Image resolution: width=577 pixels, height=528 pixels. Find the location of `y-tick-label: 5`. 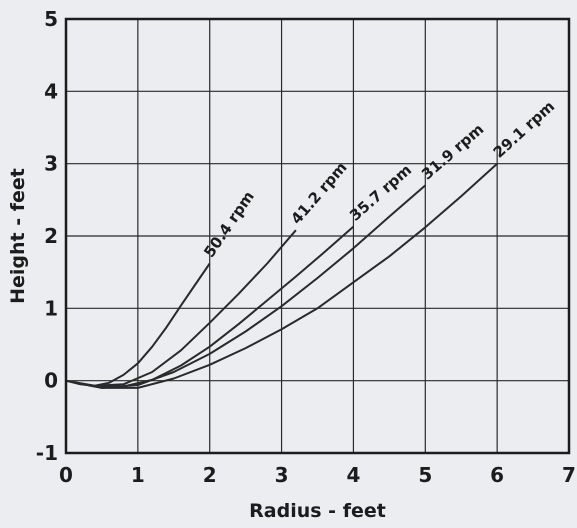

y-tick-label: 5 is located at coordinates (51, 19).